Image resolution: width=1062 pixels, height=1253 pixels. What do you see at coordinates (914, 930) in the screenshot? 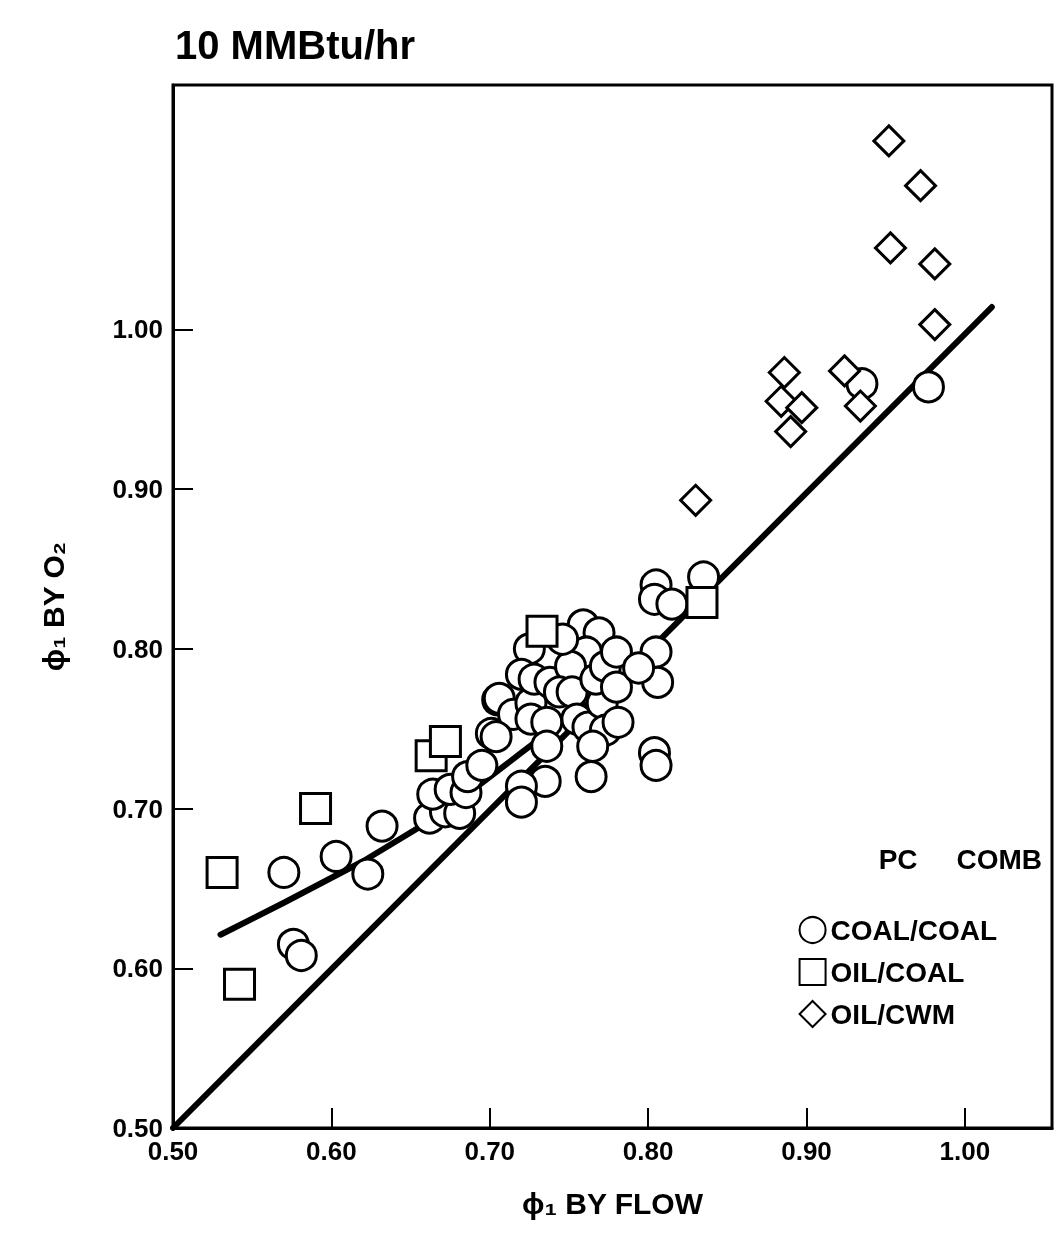
I see `legend-label: COAL/COAL` at bounding box center [914, 930].